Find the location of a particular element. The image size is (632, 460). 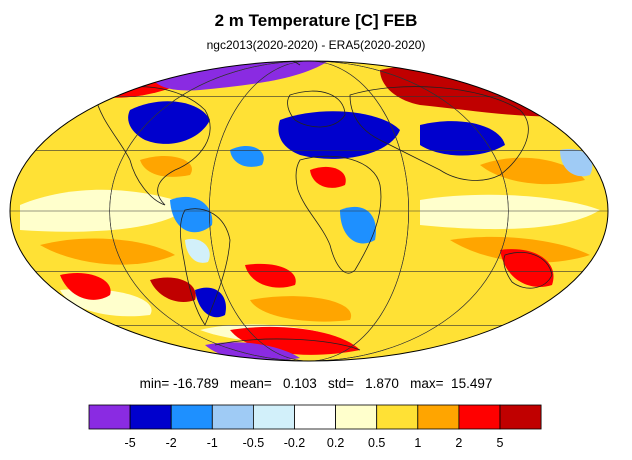

colorbar-tick-label: -2 is located at coordinates (171, 443).